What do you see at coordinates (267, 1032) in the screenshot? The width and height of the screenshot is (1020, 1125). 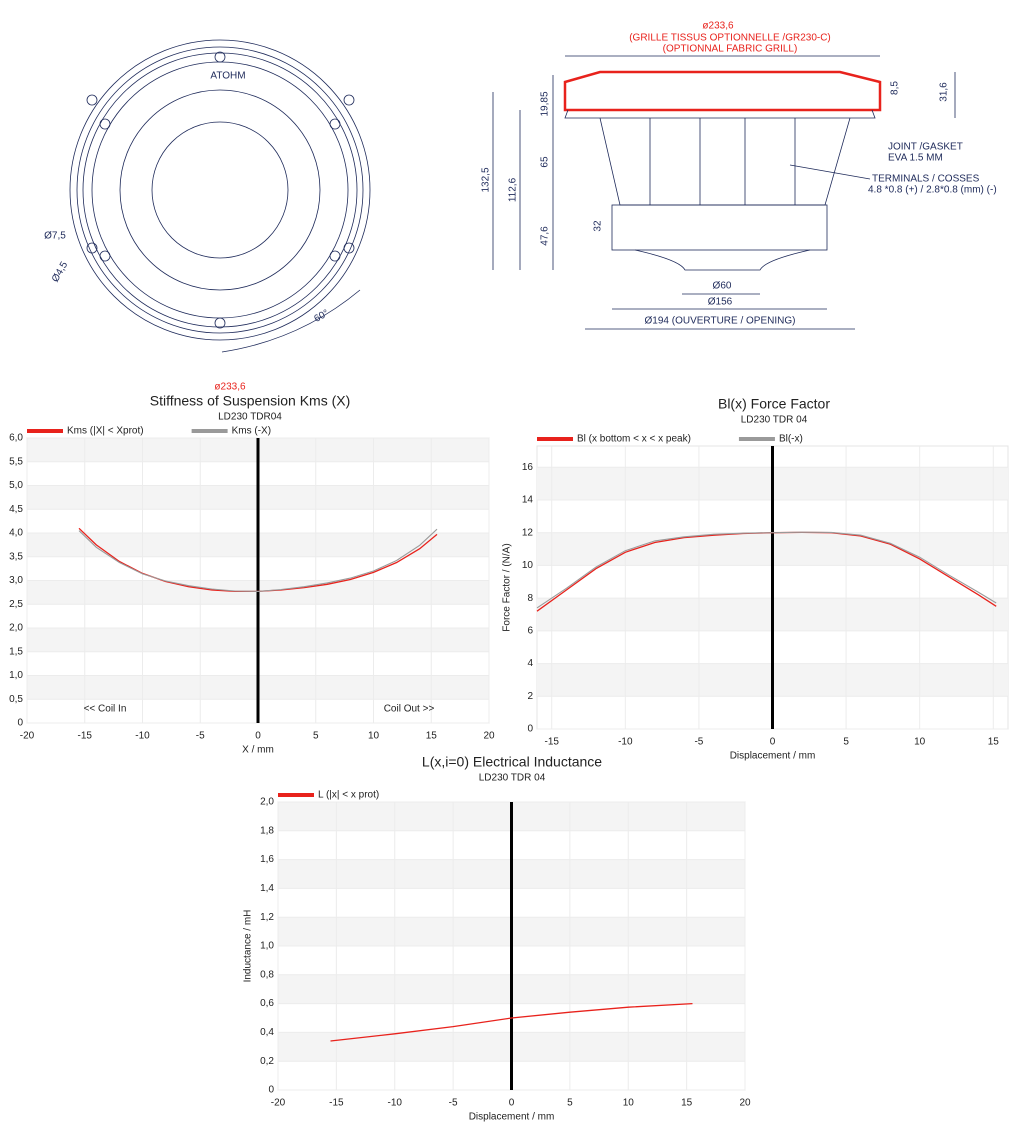 I see `y-tick-label: 0,4` at bounding box center [267, 1032].